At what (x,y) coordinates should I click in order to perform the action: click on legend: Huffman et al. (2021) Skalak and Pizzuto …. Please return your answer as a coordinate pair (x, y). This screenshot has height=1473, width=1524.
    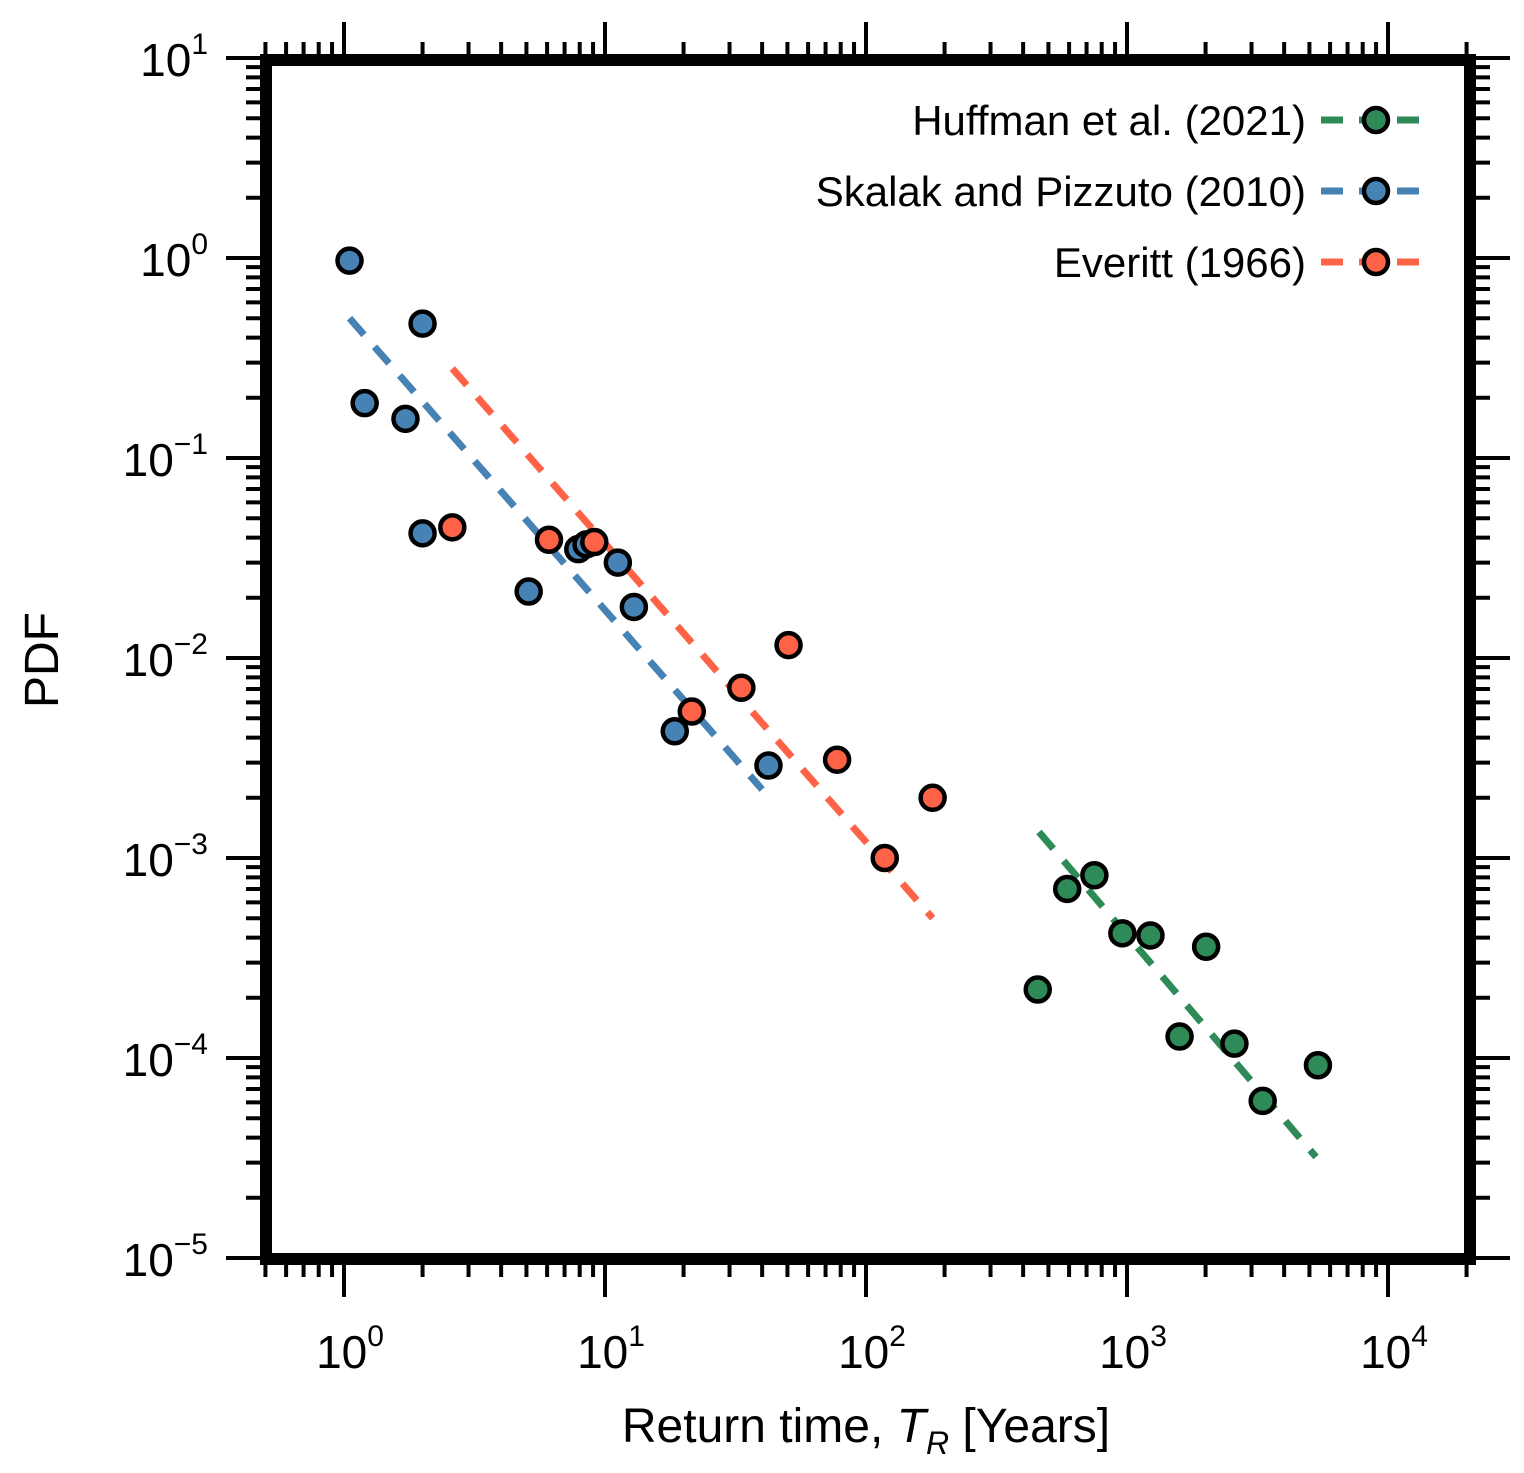
    Looking at the image, I should click on (1123, 191).